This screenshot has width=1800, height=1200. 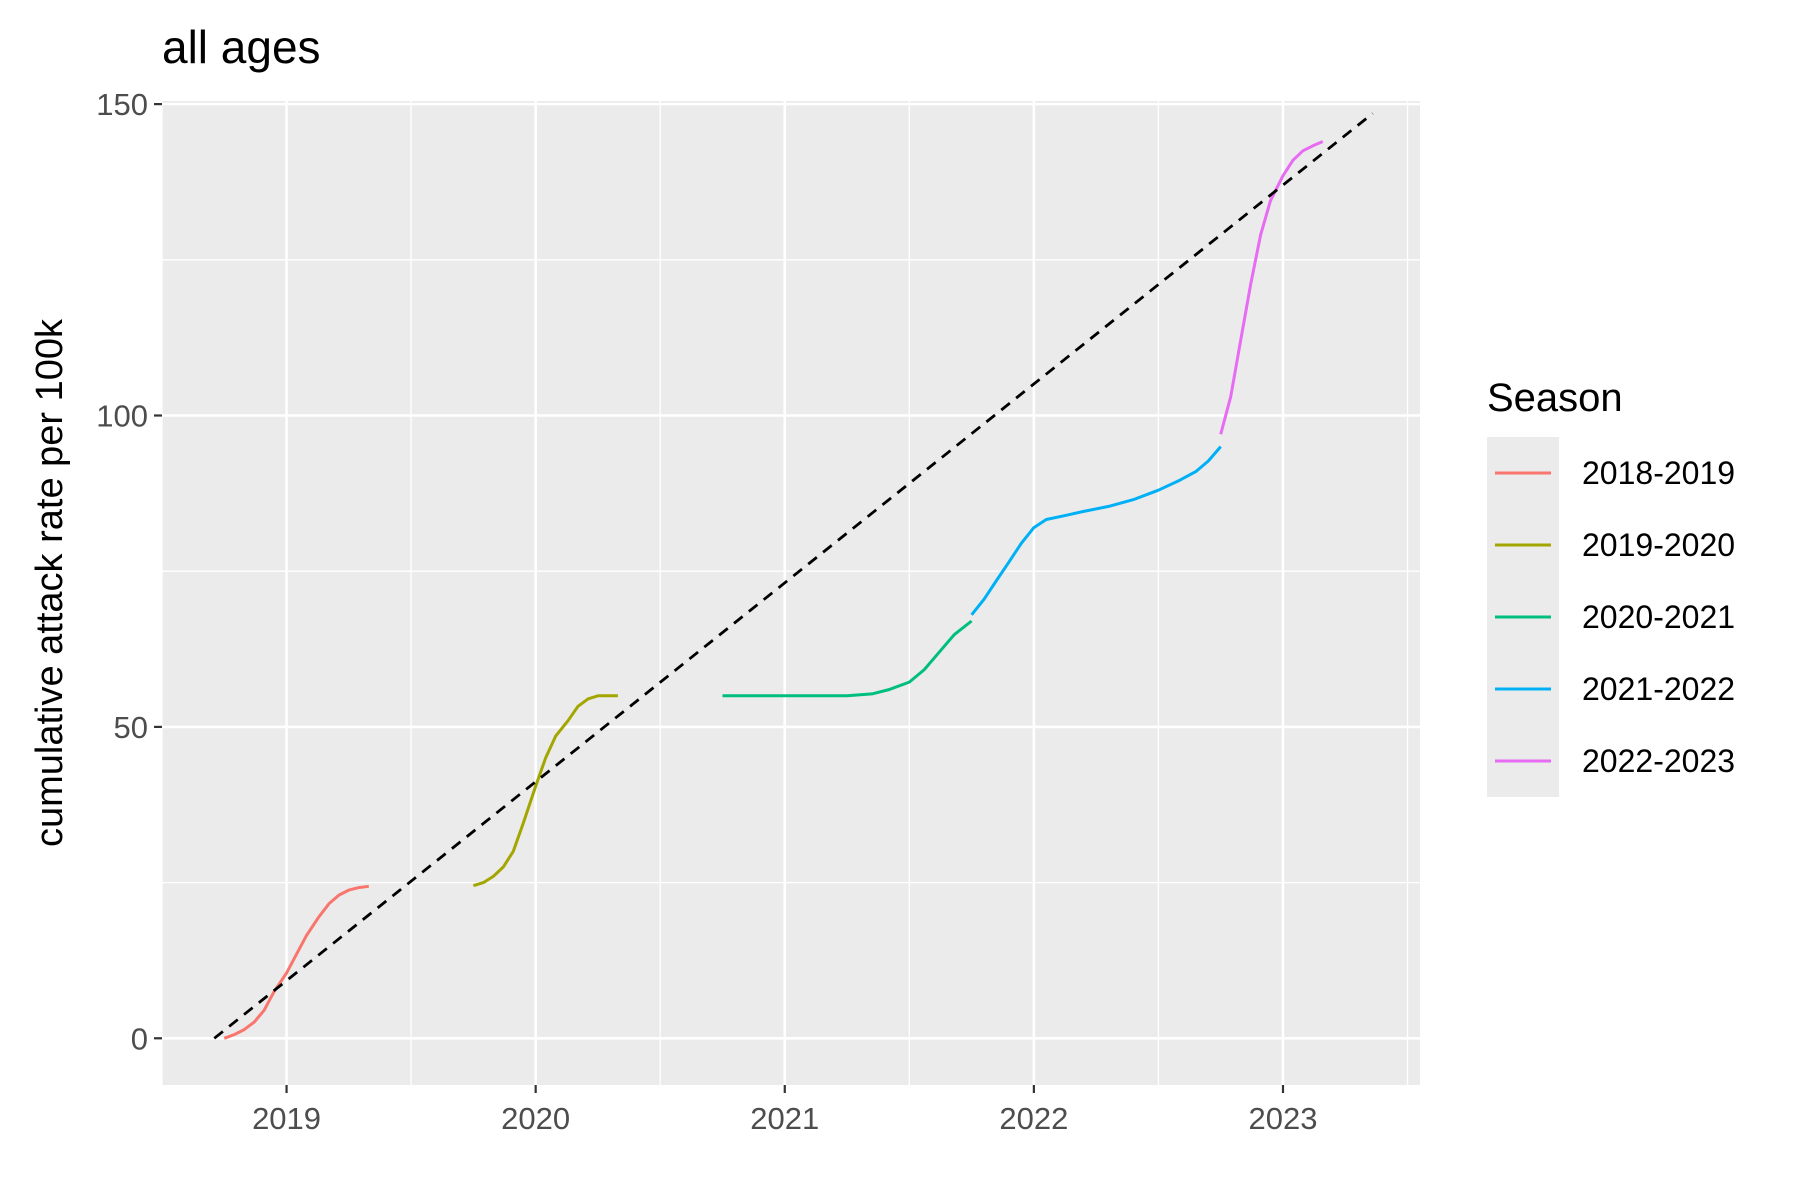 What do you see at coordinates (131, 727) in the screenshot?
I see `y-tick-label: 50` at bounding box center [131, 727].